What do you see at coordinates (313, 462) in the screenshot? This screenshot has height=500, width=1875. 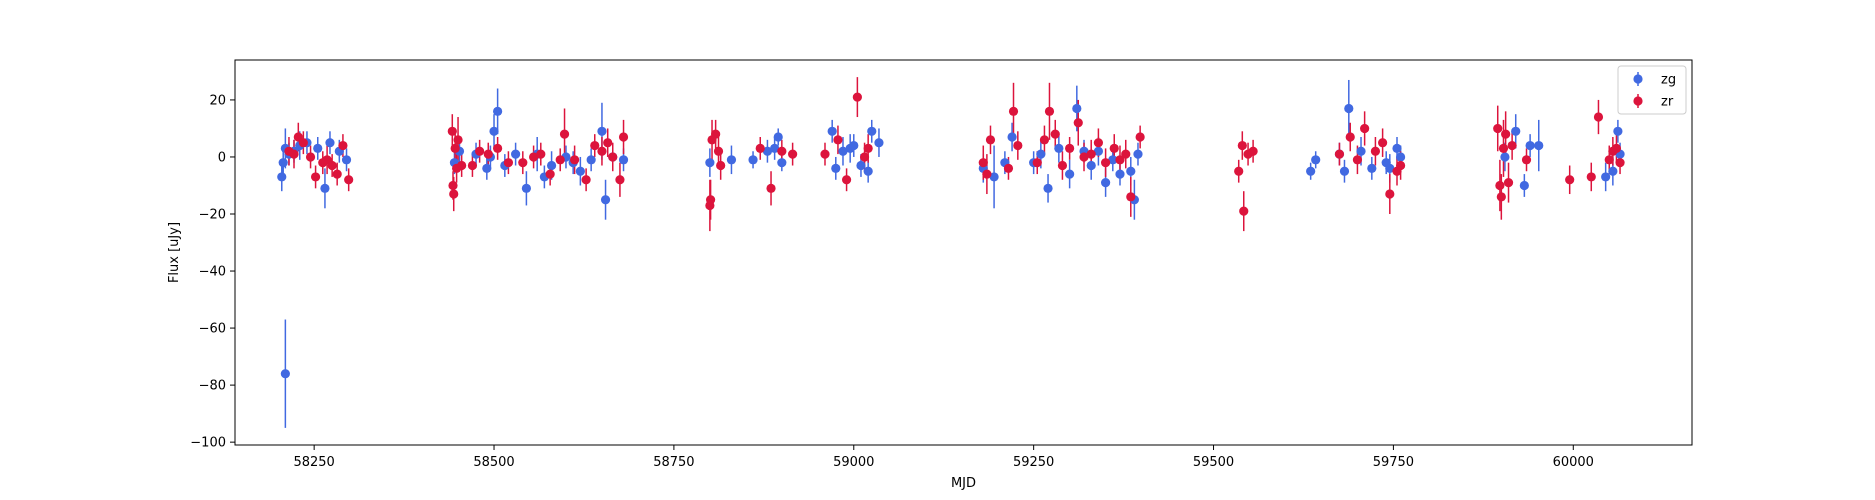 I see `x-tick-label: 58250` at bounding box center [313, 462].